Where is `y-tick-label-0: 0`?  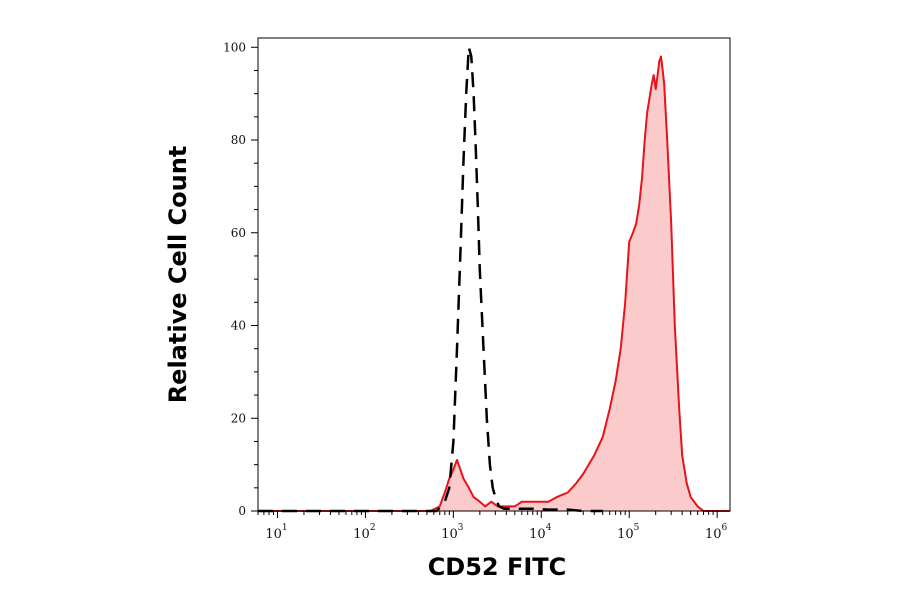 y-tick-label-0: 0 is located at coordinates (242, 511).